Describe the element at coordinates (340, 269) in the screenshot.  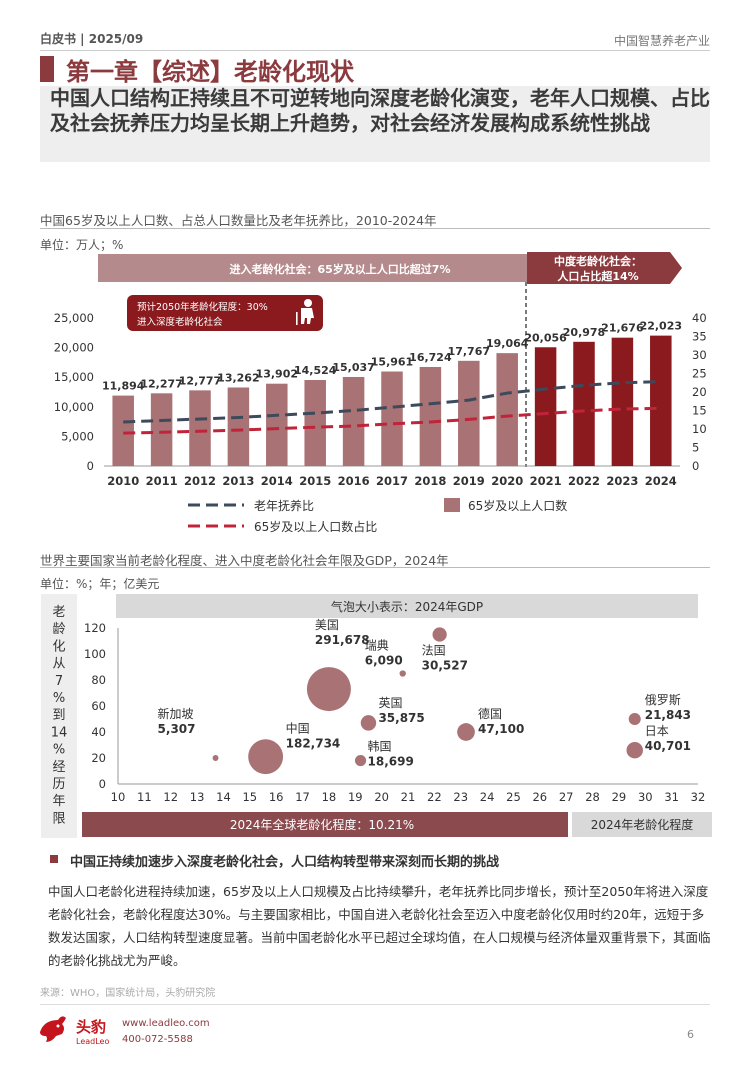
I see `banner-aging-society-label: 进入老龄化社会：65岁及以上人口比超过7%` at that location.